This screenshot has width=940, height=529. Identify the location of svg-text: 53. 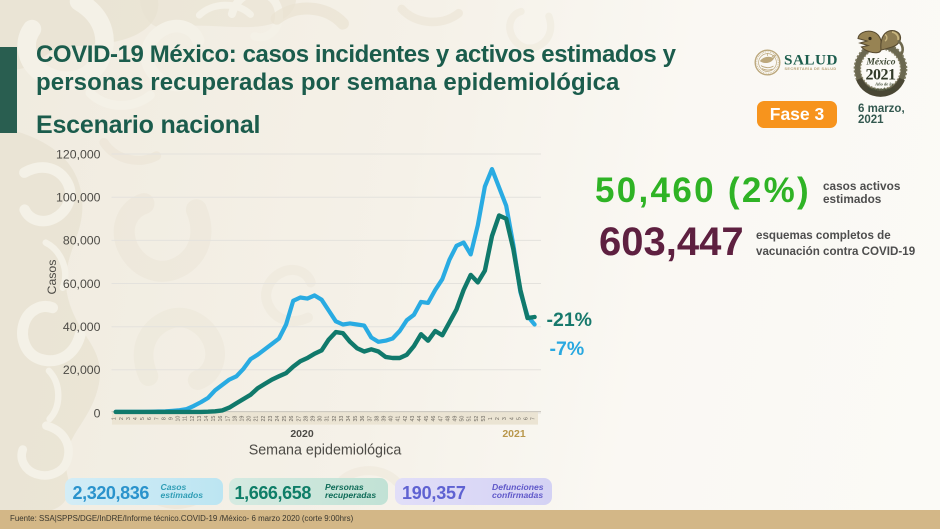
(484, 419).